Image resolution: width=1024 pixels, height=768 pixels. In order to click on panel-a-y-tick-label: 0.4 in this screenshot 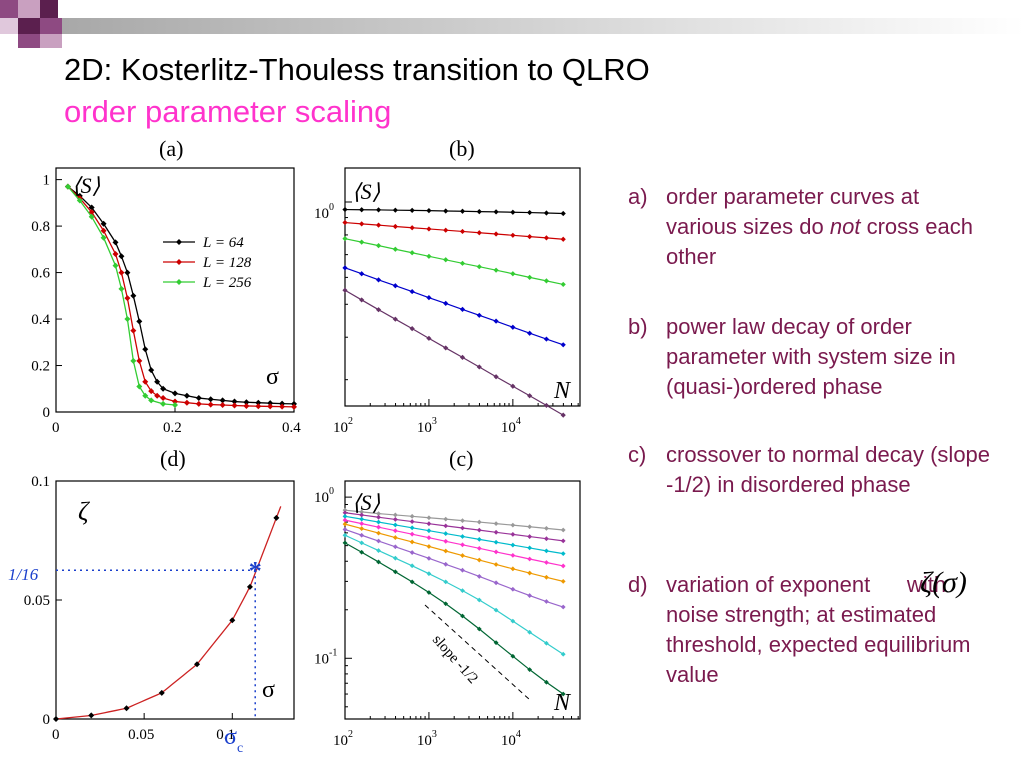, I will do `click(40, 320)`.